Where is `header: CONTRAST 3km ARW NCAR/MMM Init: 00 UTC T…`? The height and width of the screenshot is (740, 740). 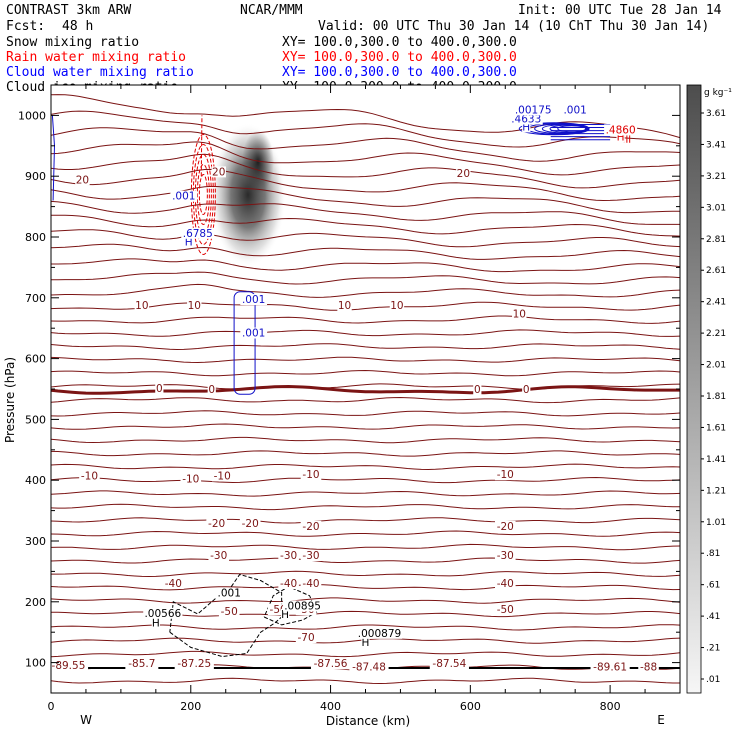 header: CONTRAST 3km ARW NCAR/MMM Init: 00 UTC T… is located at coordinates (364, 18).